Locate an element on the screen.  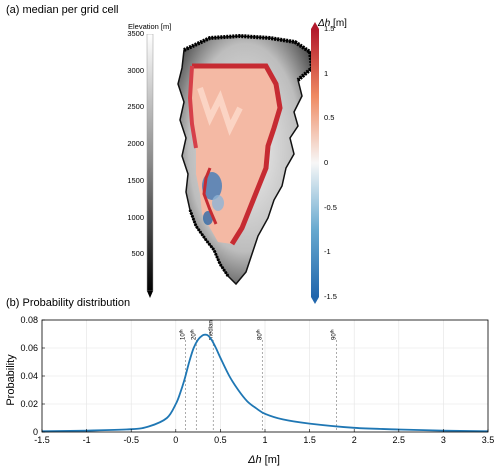
dh-colorbar-label: Δh [m] is located at coordinates (332, 23).